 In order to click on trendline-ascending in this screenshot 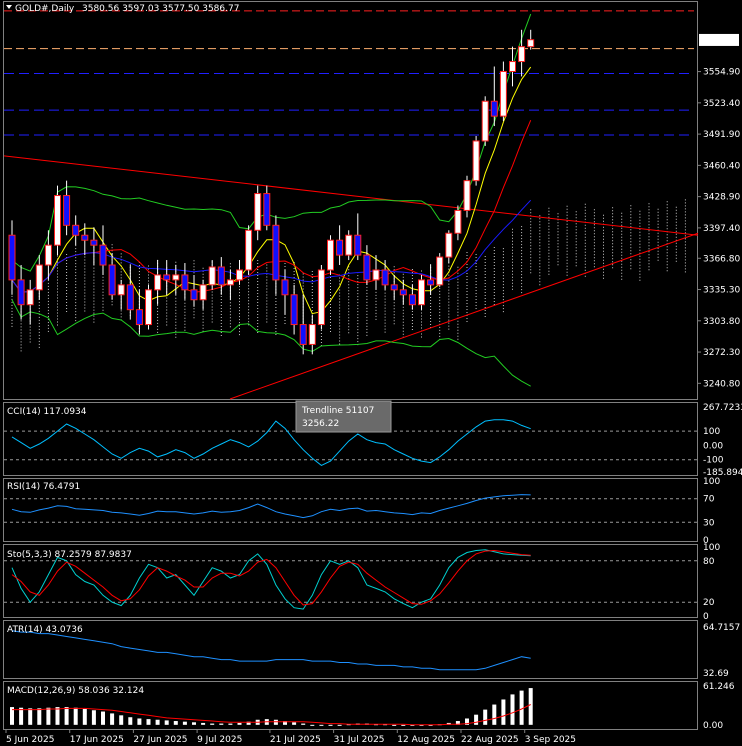, I will do `click(464, 316)`.